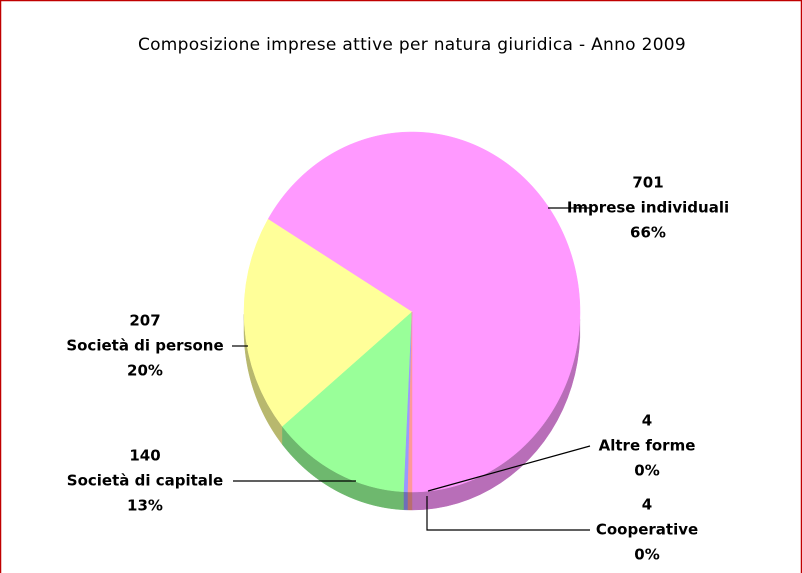  What do you see at coordinates (145, 371) in the screenshot?
I see `percent-label: 20%` at bounding box center [145, 371].